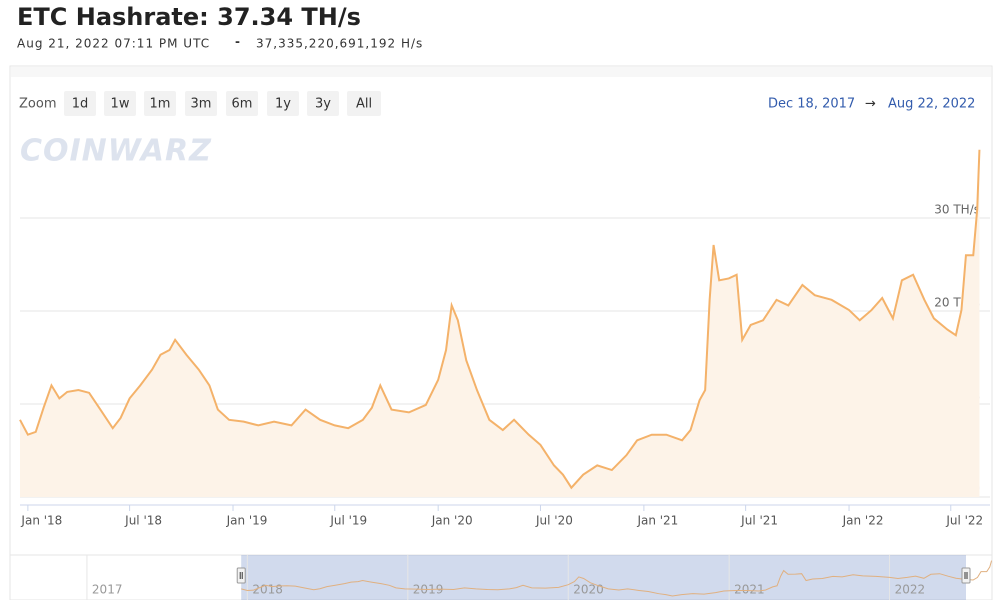 The height and width of the screenshot is (600, 1000). I want to click on navigator-tick-label: 2018, so click(267, 590).